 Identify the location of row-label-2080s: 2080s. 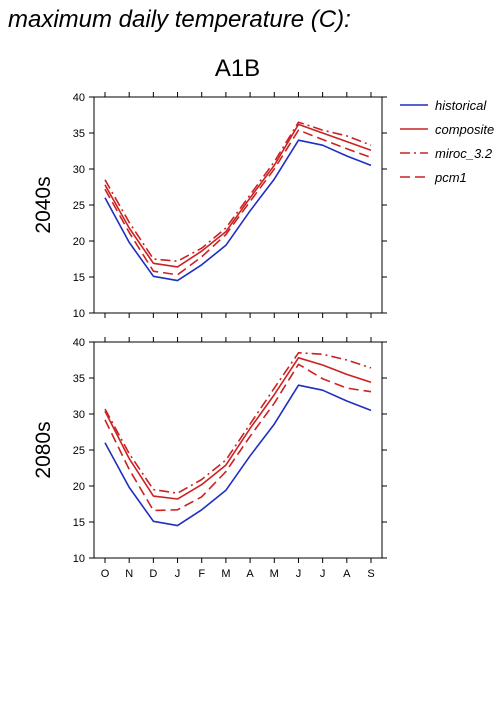
(43, 449).